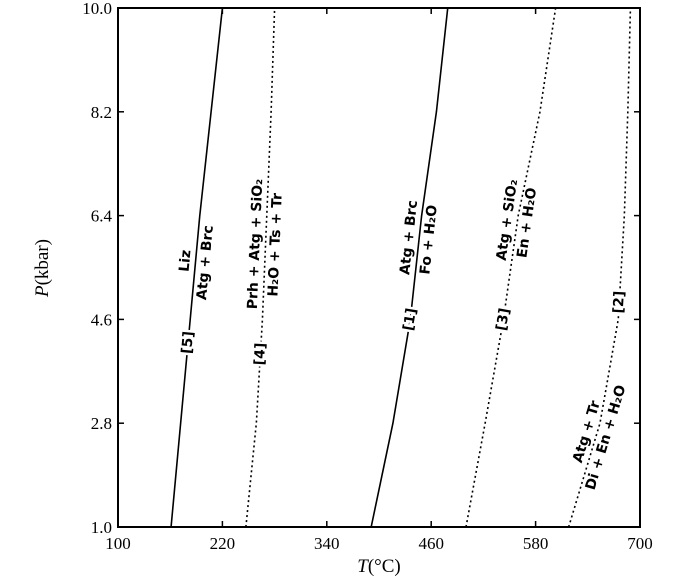 The width and height of the screenshot is (700, 582). I want to click on reaction-number: [3], so click(504, 319).